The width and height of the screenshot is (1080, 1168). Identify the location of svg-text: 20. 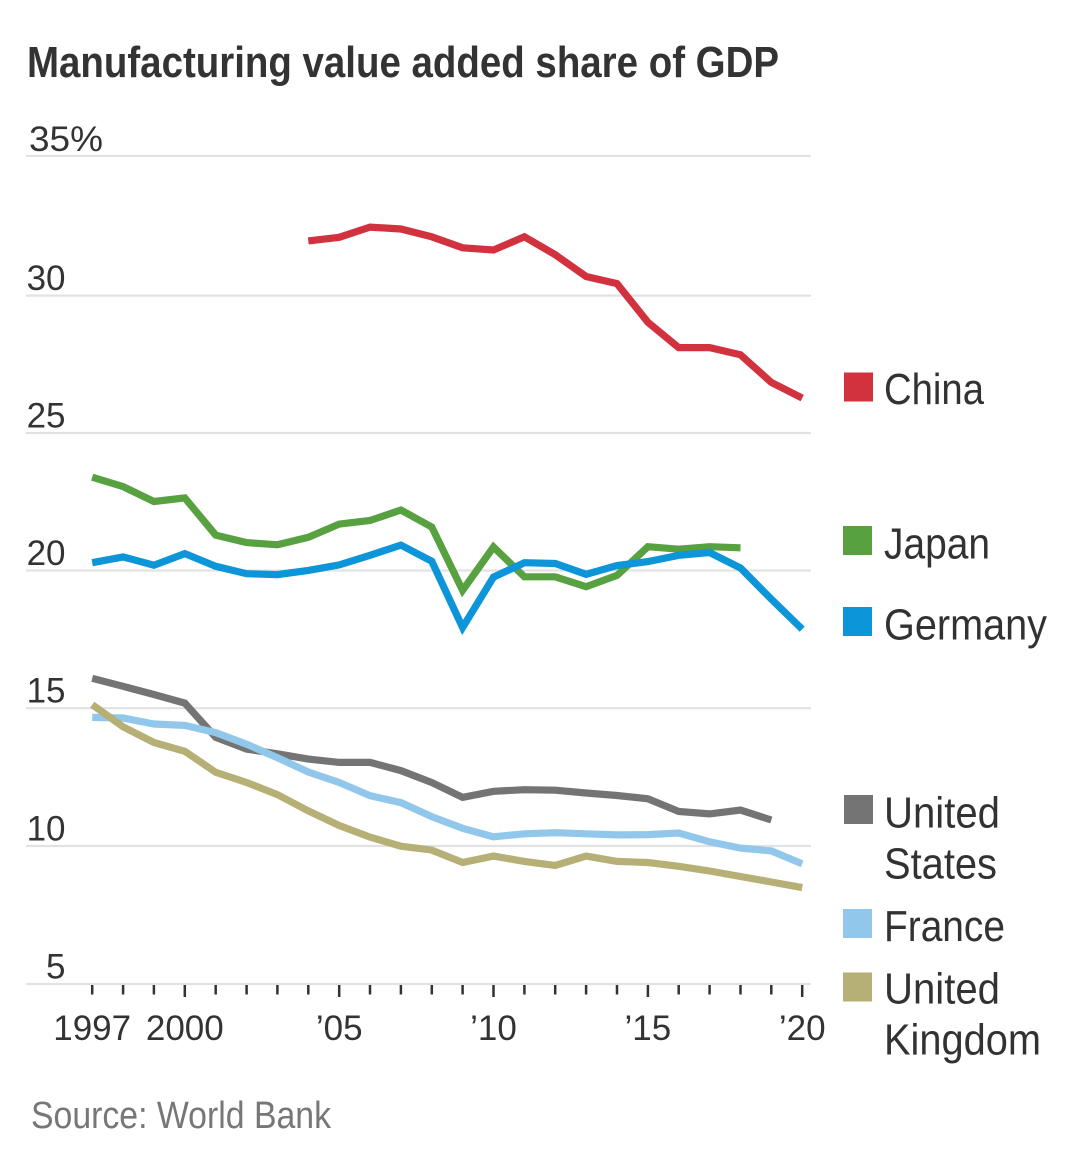
(46, 553).